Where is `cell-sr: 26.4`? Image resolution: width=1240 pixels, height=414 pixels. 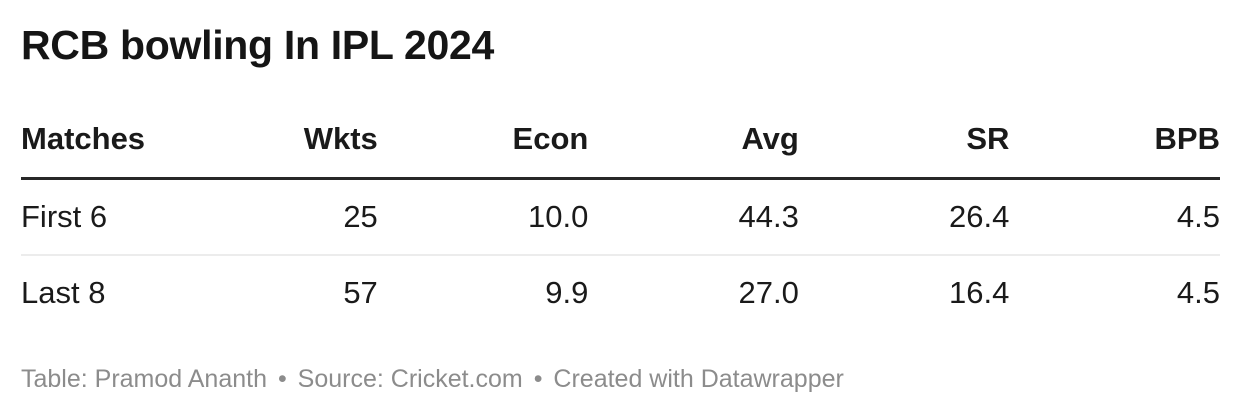
cell-sr: 26.4 is located at coordinates (904, 217).